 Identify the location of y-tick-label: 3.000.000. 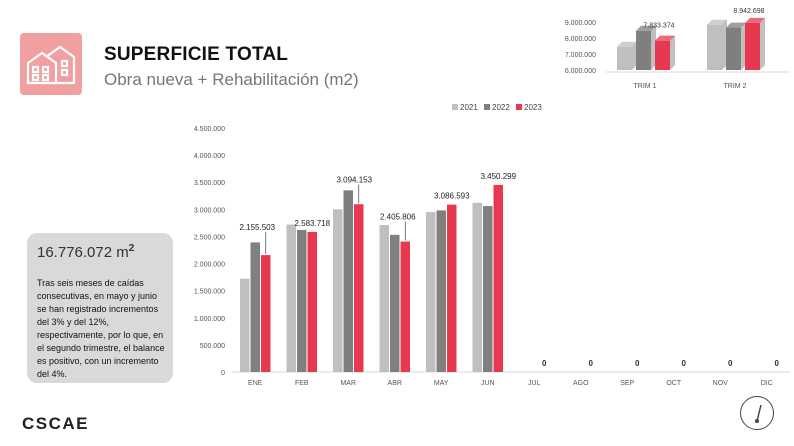
(209, 210).